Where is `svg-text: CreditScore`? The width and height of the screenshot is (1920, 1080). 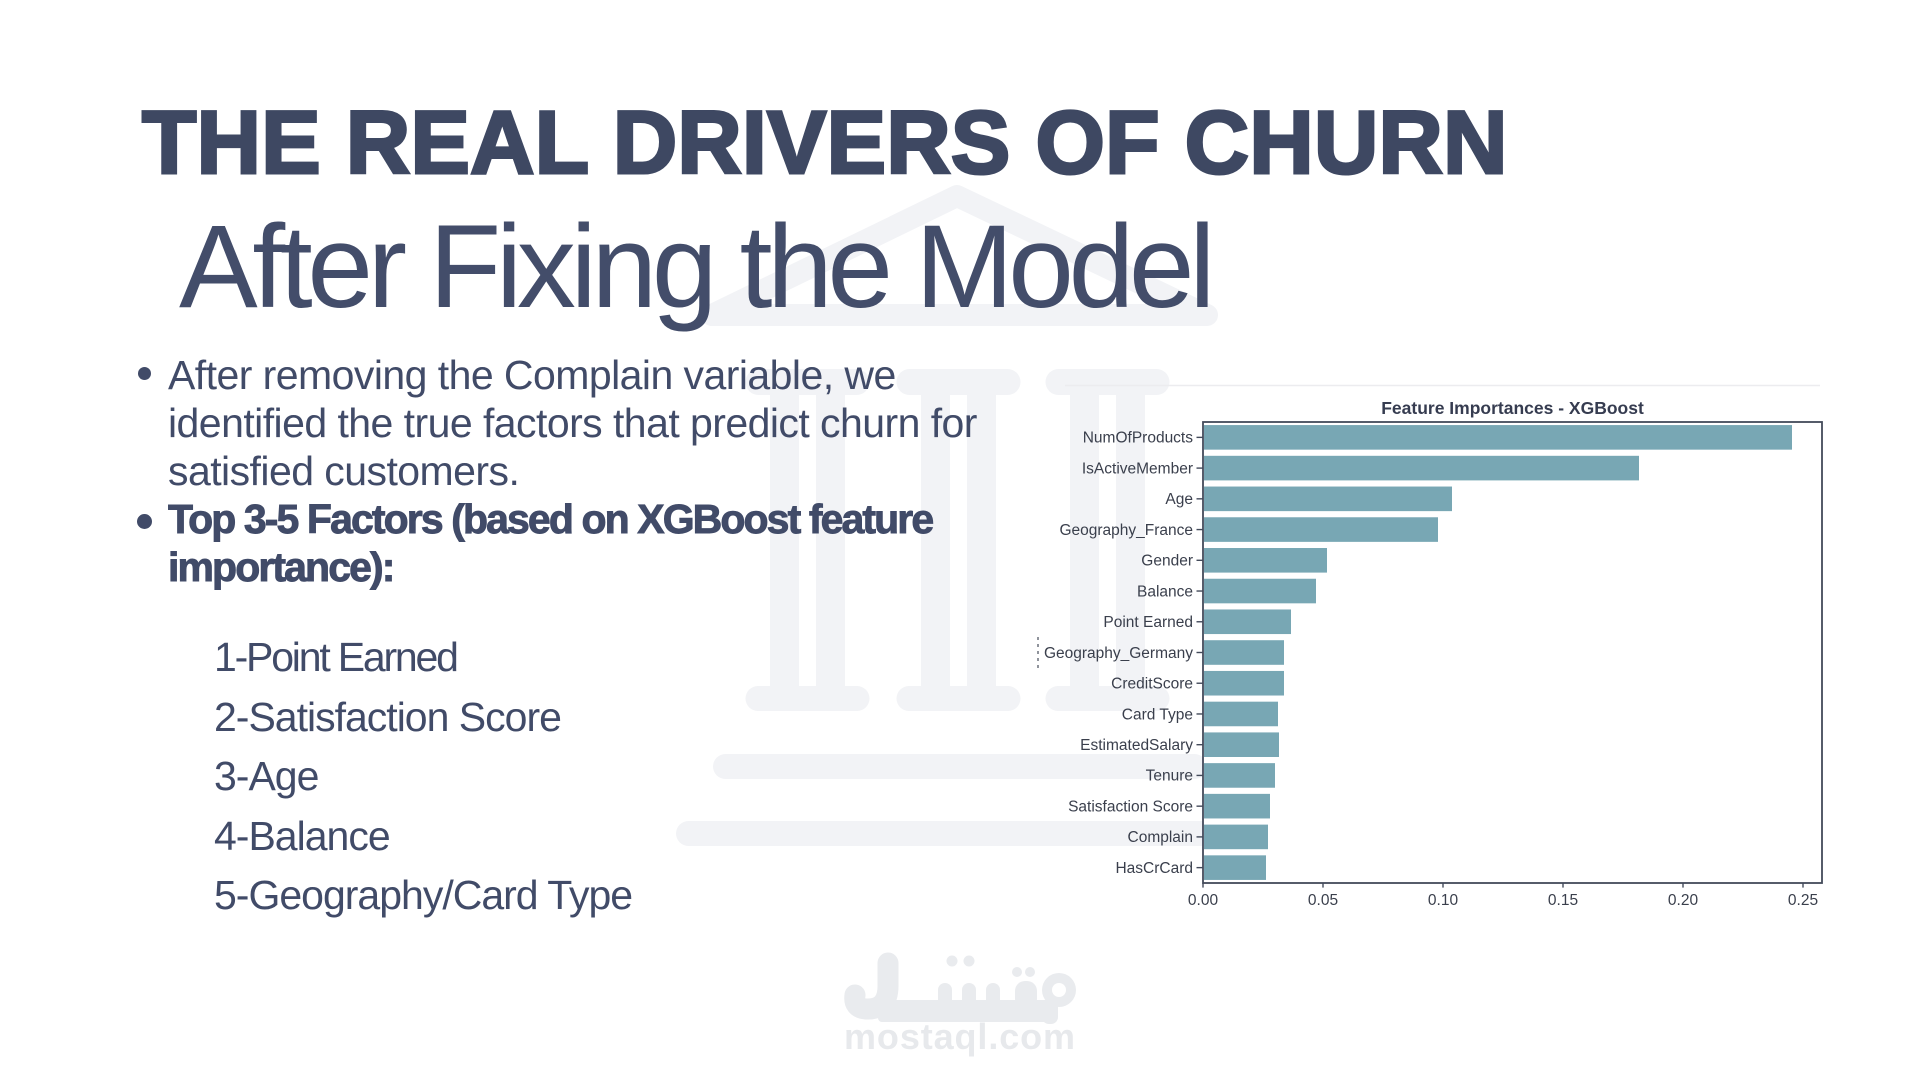
svg-text: CreditScore is located at coordinates (1152, 684).